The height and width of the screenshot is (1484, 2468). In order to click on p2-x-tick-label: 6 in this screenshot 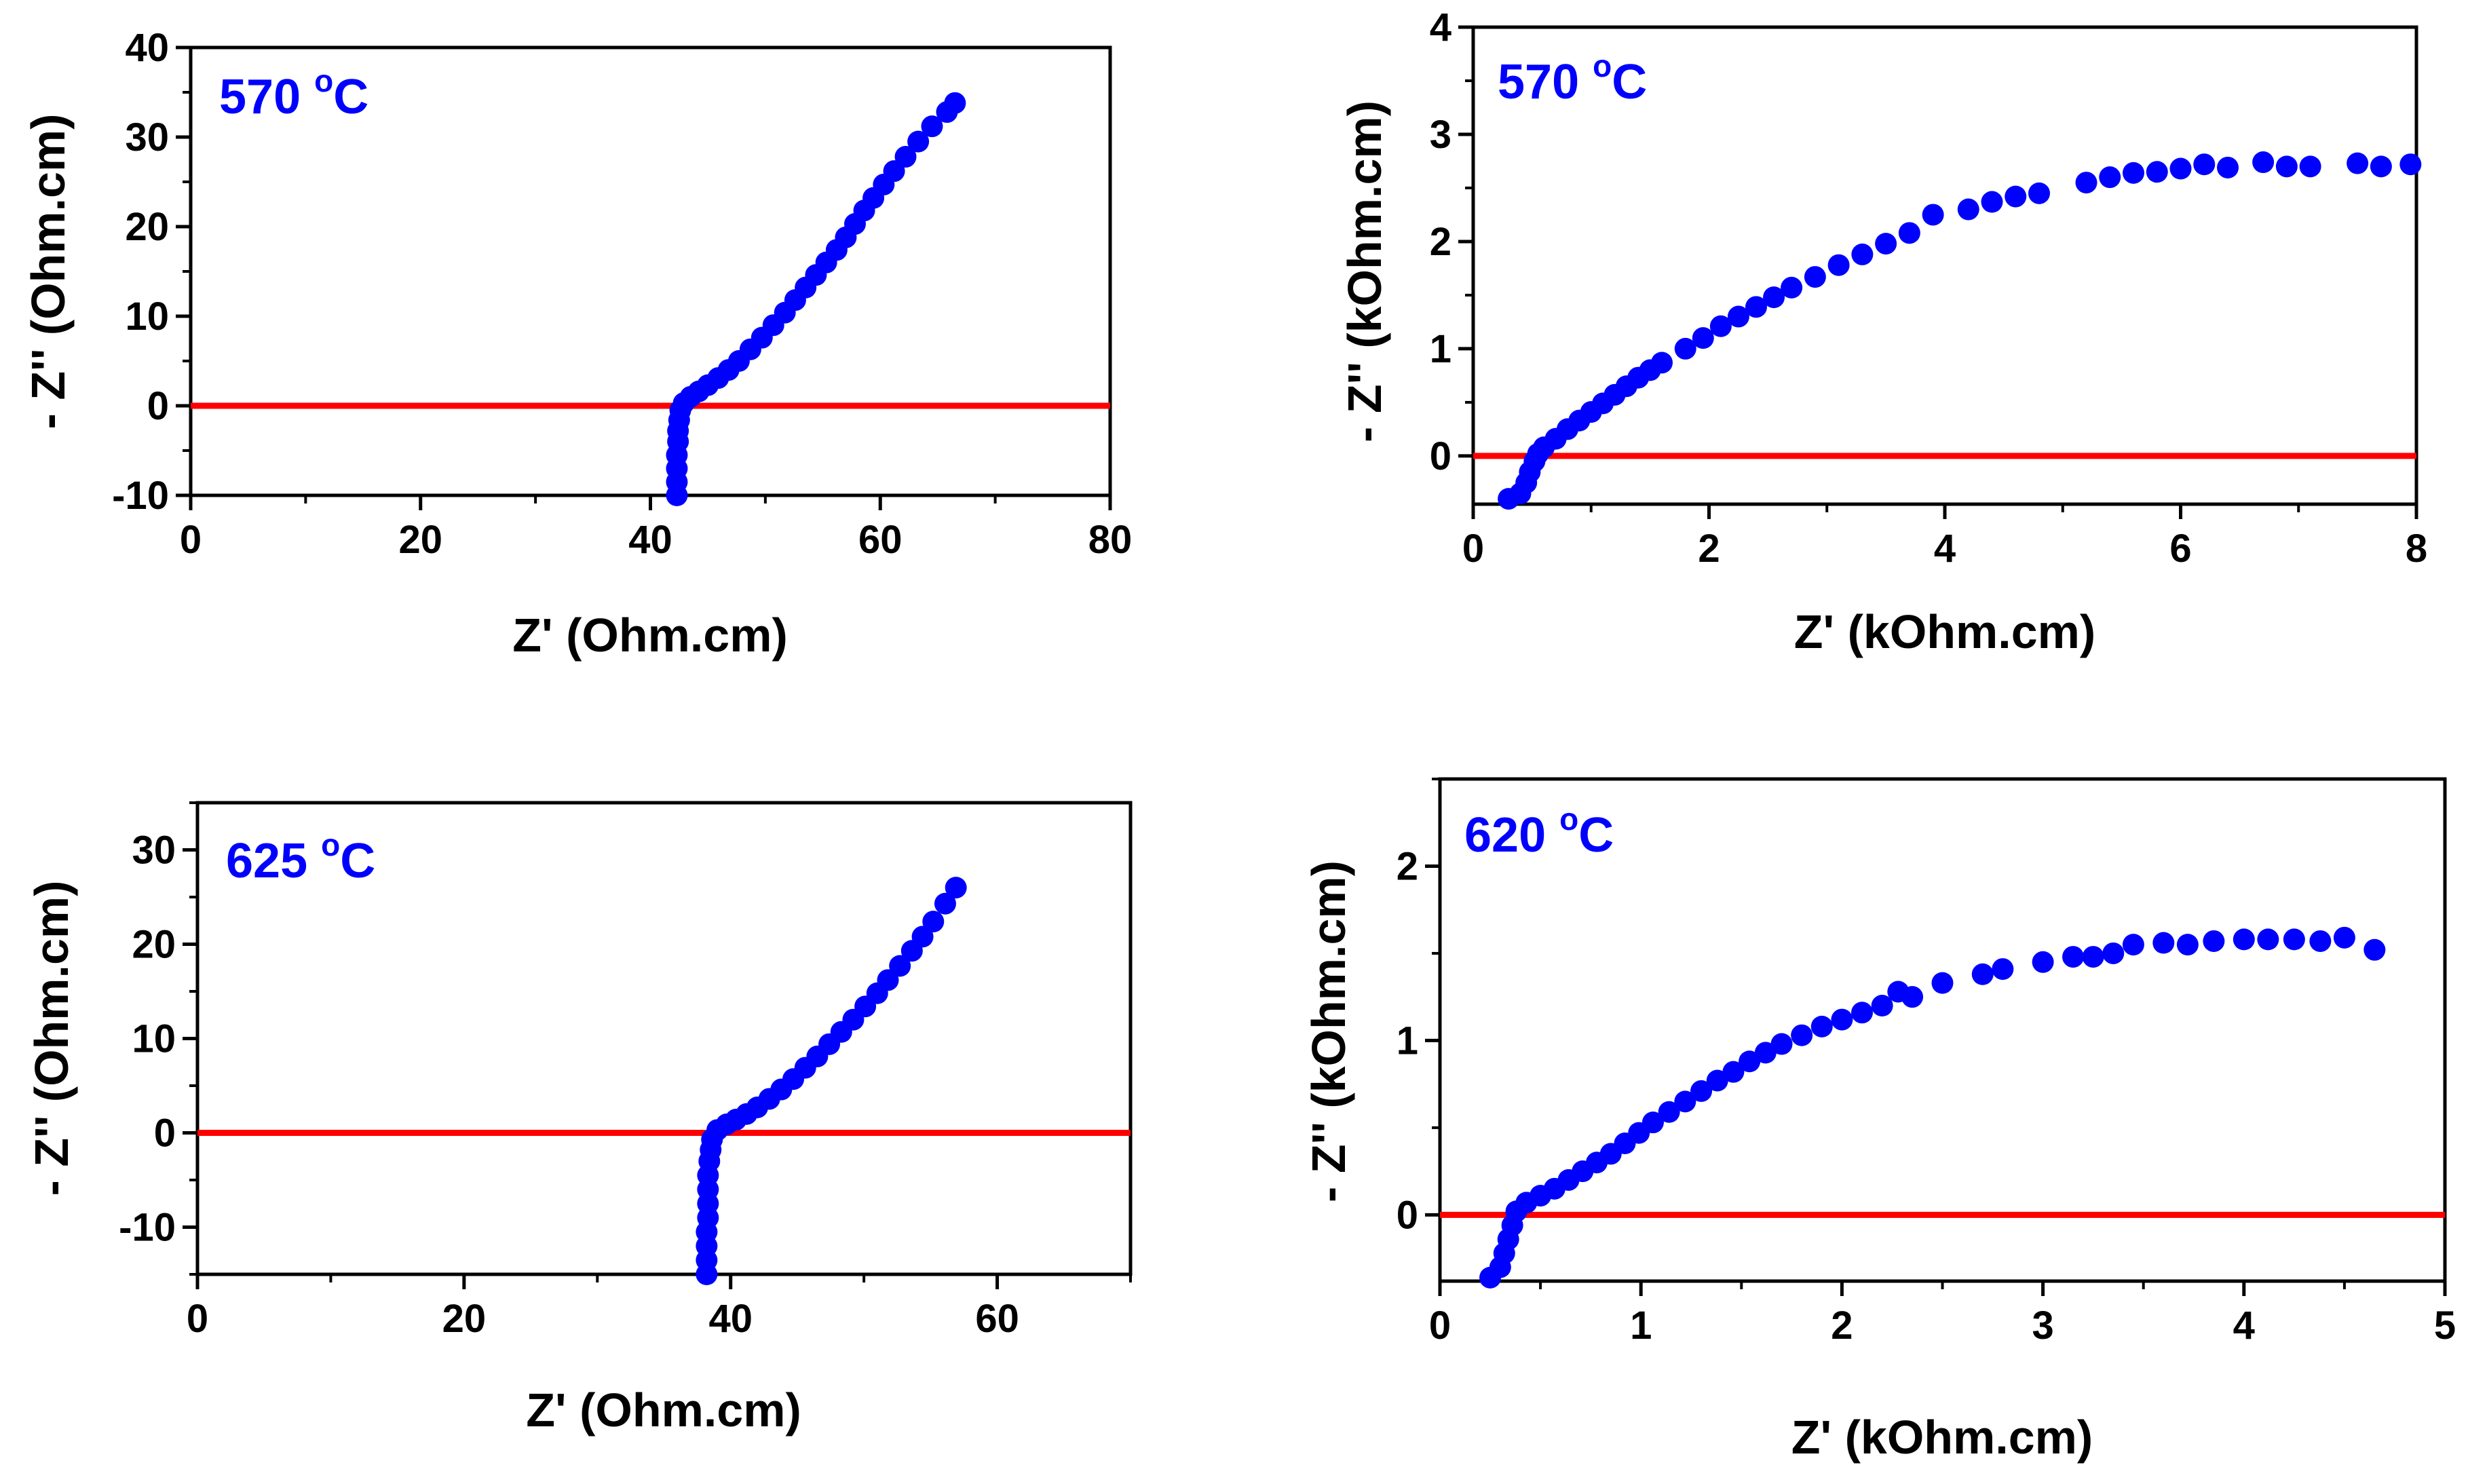, I will do `click(2180, 549)`.